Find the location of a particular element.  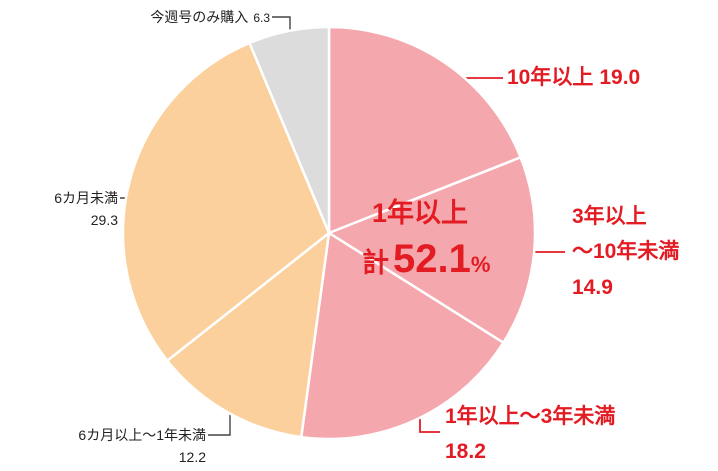

value-label: 18.2 is located at coordinates (465, 451).